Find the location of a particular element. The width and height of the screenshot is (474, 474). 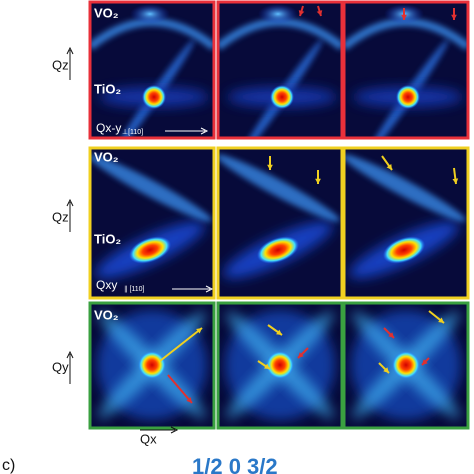

axis-label: Qx is located at coordinates (148, 438).